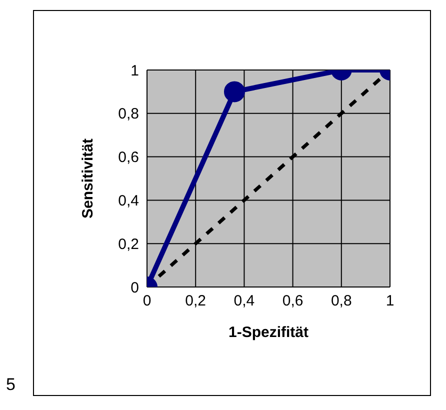 This screenshot has width=446, height=410. Describe the element at coordinates (244, 301) in the screenshot. I see `x-tick-label: 0,4` at that location.